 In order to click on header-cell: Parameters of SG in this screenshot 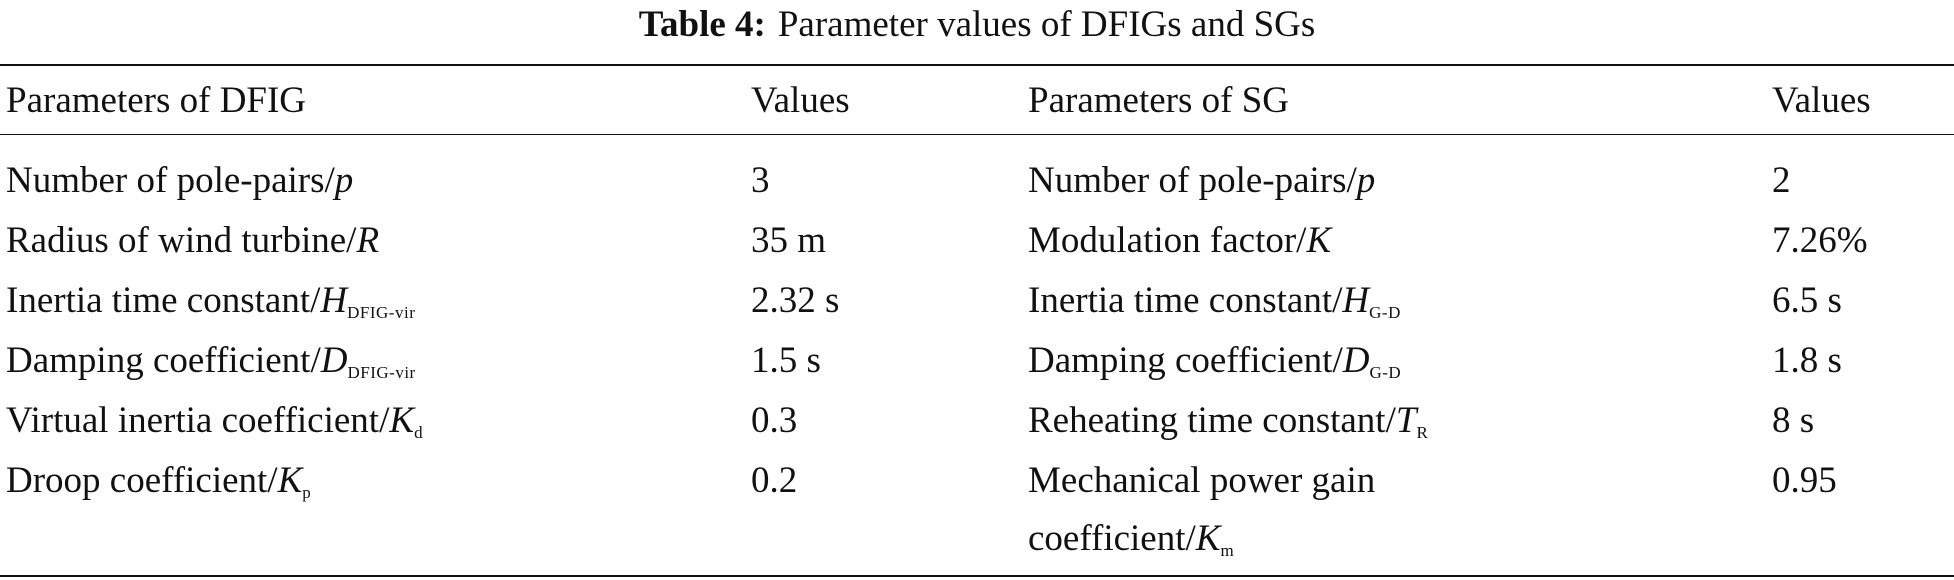, I will do `click(1158, 100)`.